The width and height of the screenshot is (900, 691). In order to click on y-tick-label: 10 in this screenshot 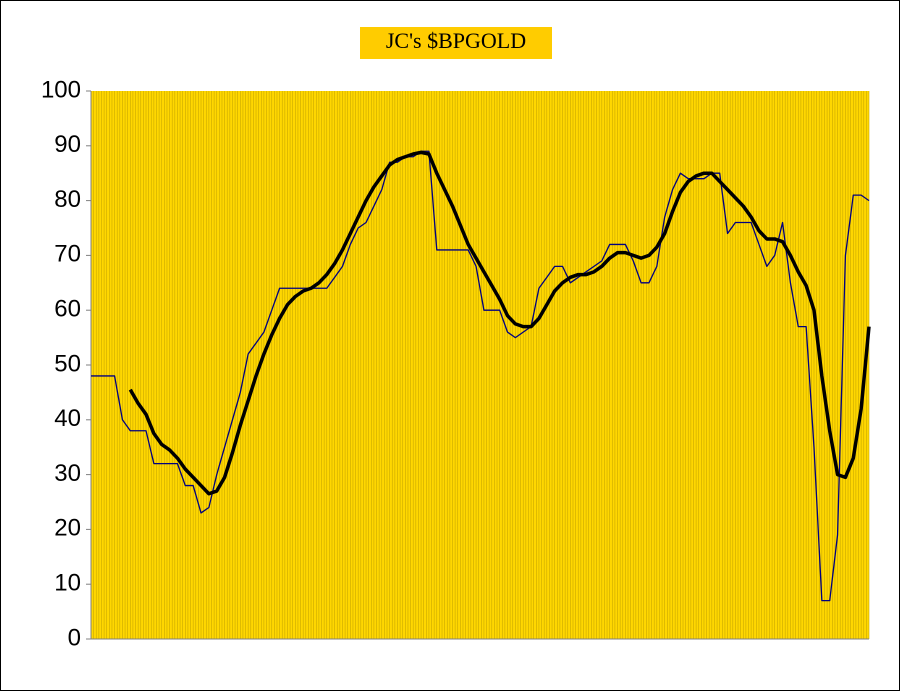, I will do `click(67, 583)`.